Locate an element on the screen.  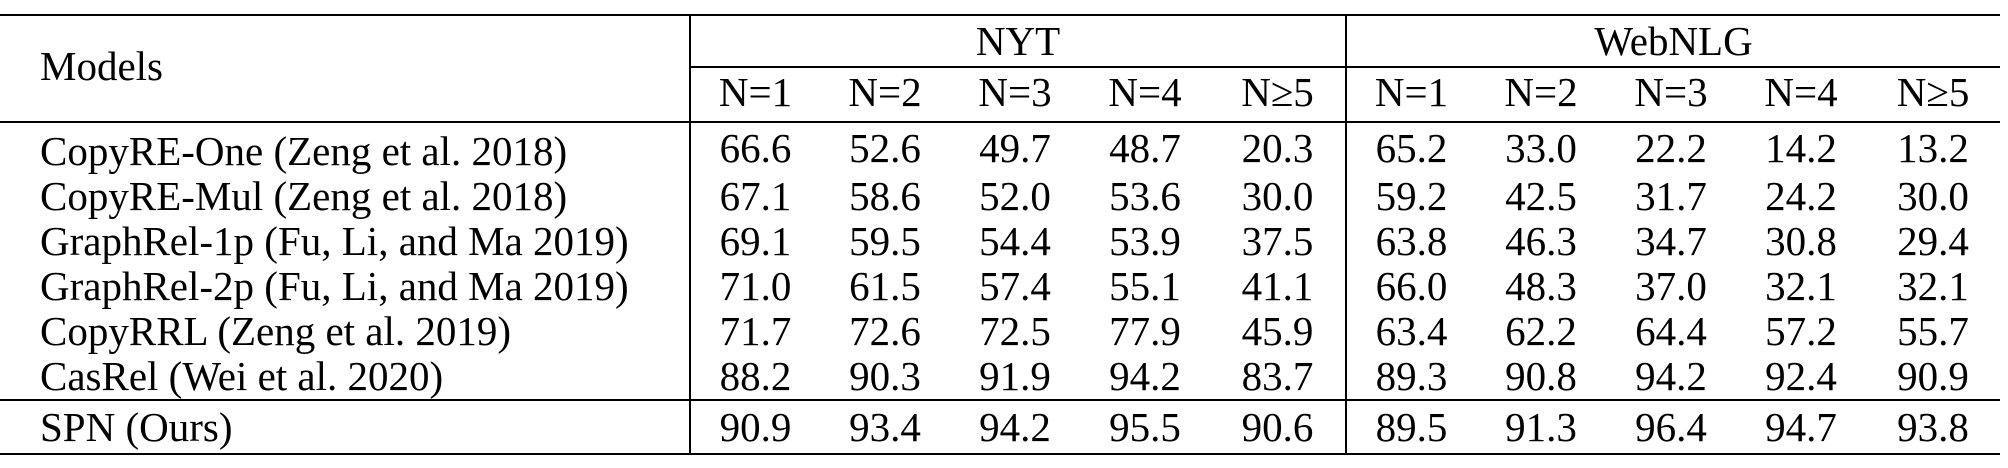
table-cell: 61.5 is located at coordinates (885, 286).